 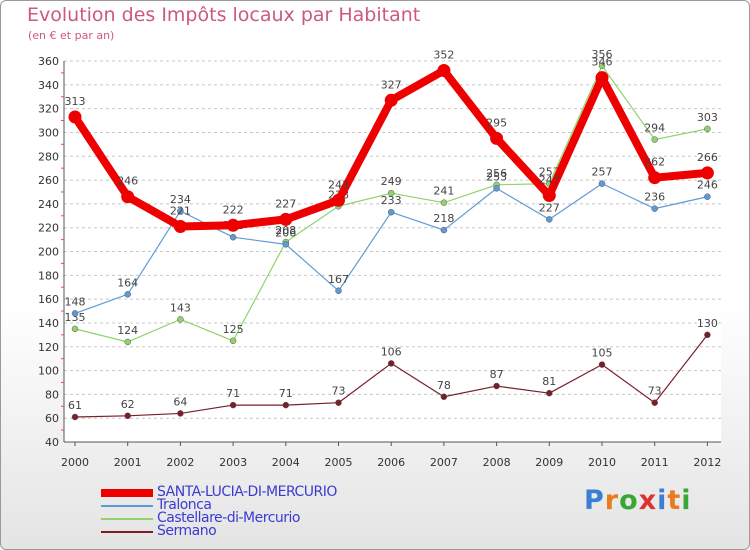 What do you see at coordinates (224, 15) in the screenshot?
I see `chart-title: Evolution des Impôts locaux par Habitant` at bounding box center [224, 15].